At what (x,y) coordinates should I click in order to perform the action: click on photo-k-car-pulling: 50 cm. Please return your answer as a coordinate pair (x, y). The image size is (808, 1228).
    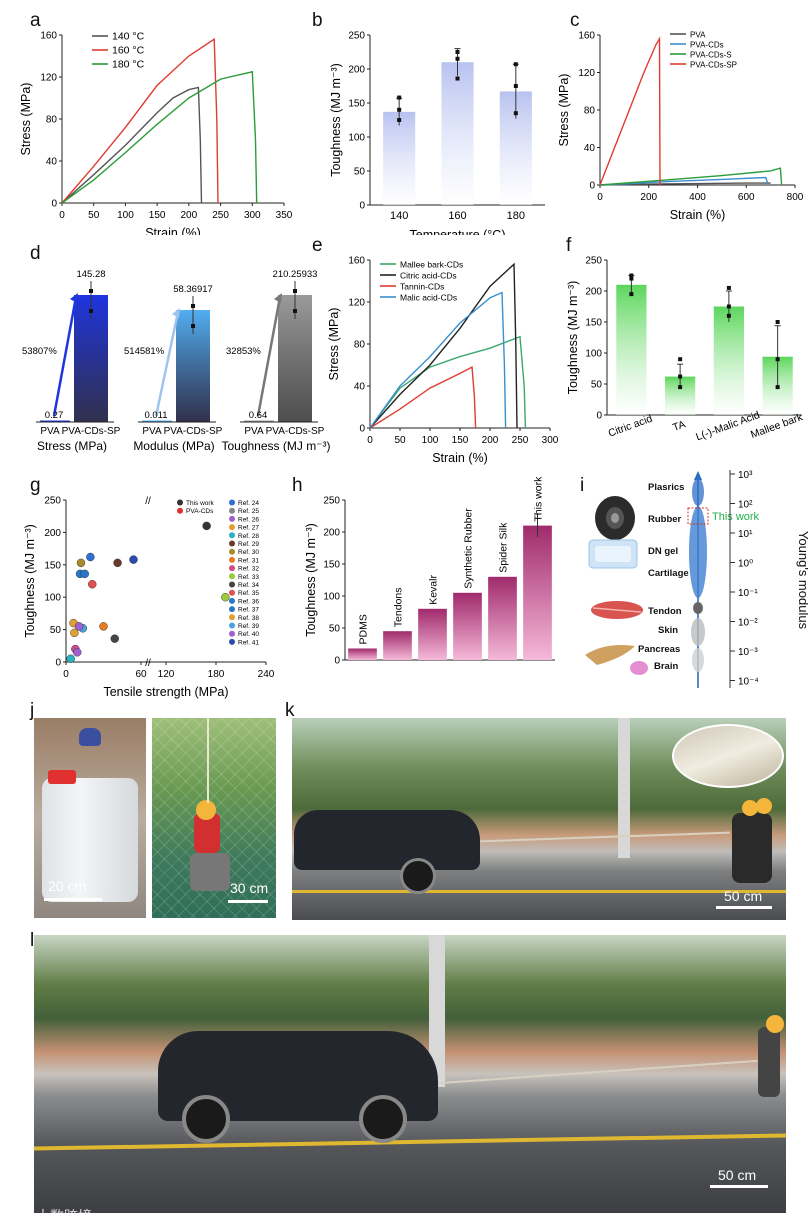
    Looking at the image, I should click on (539, 819).